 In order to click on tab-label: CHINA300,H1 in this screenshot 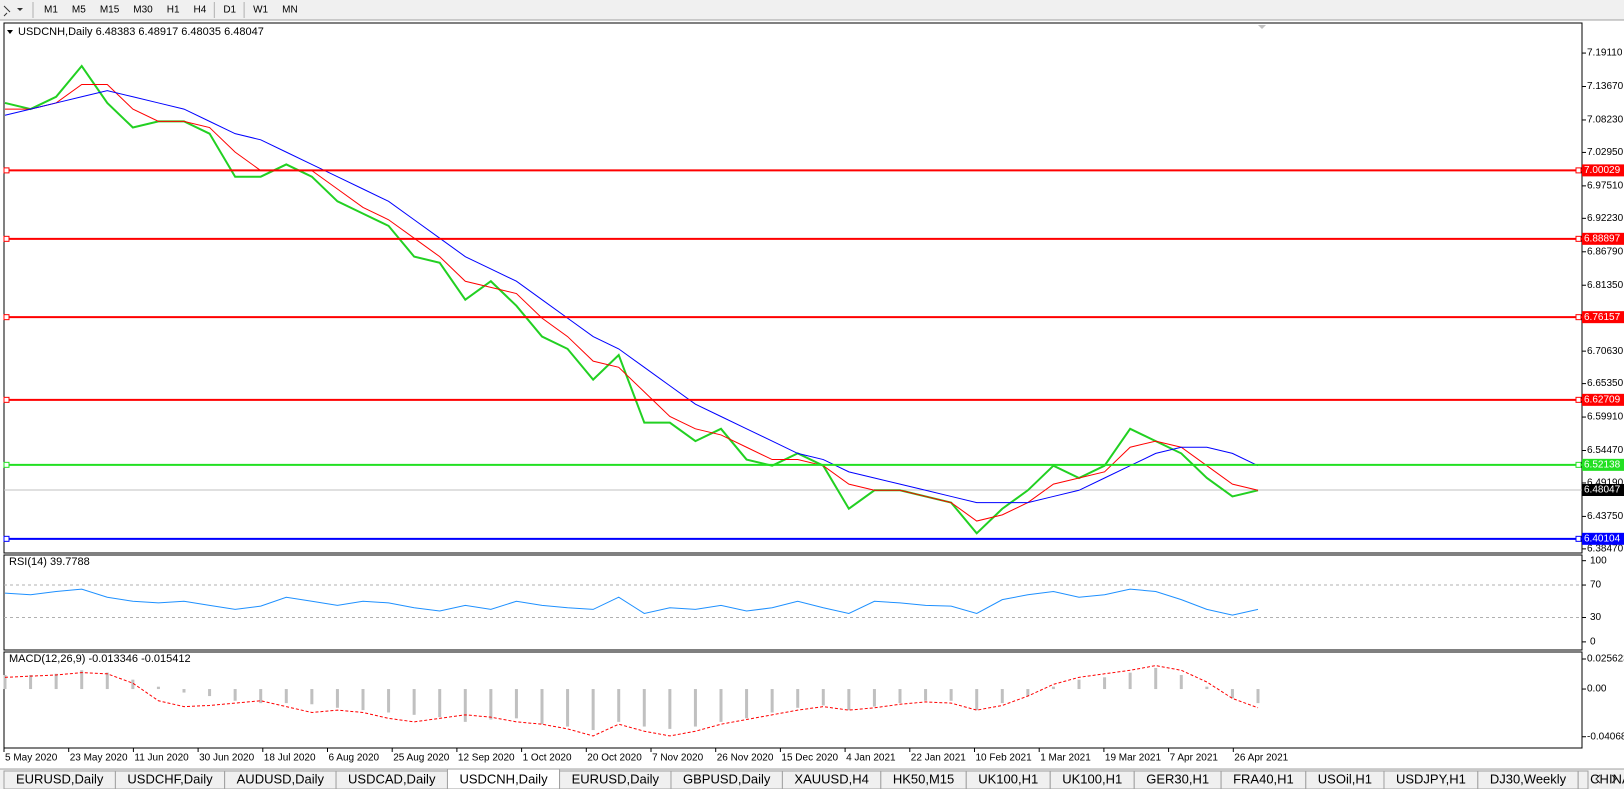, I will do `click(1607, 778)`.